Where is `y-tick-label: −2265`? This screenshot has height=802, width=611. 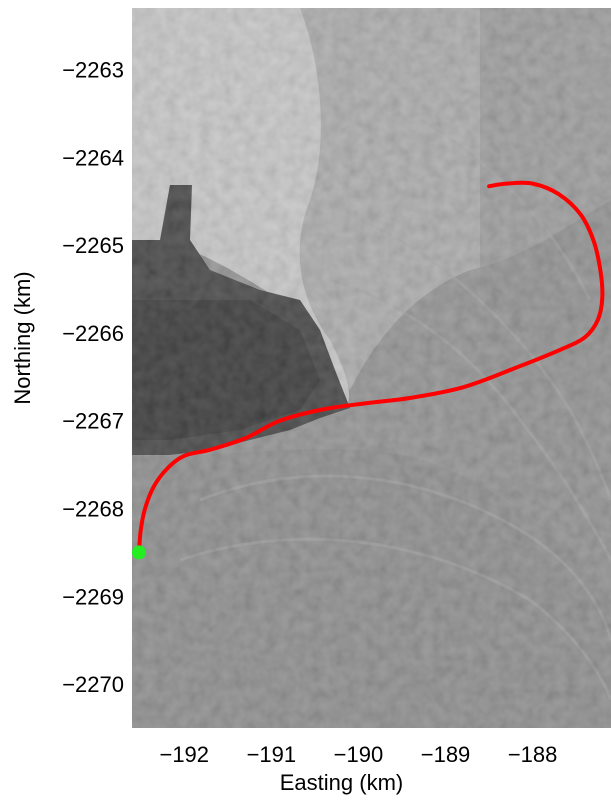 y-tick-label: −2265 is located at coordinates (93, 245).